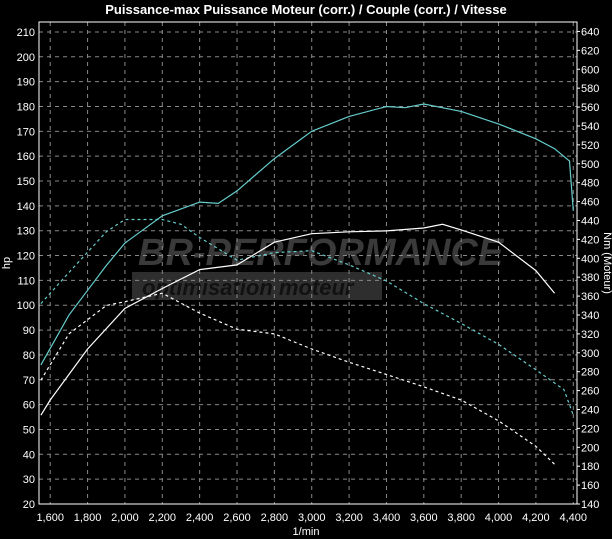 The width and height of the screenshot is (612, 539). Describe the element at coordinates (590, 146) in the screenshot. I see `y2-tick-label: 520` at that location.